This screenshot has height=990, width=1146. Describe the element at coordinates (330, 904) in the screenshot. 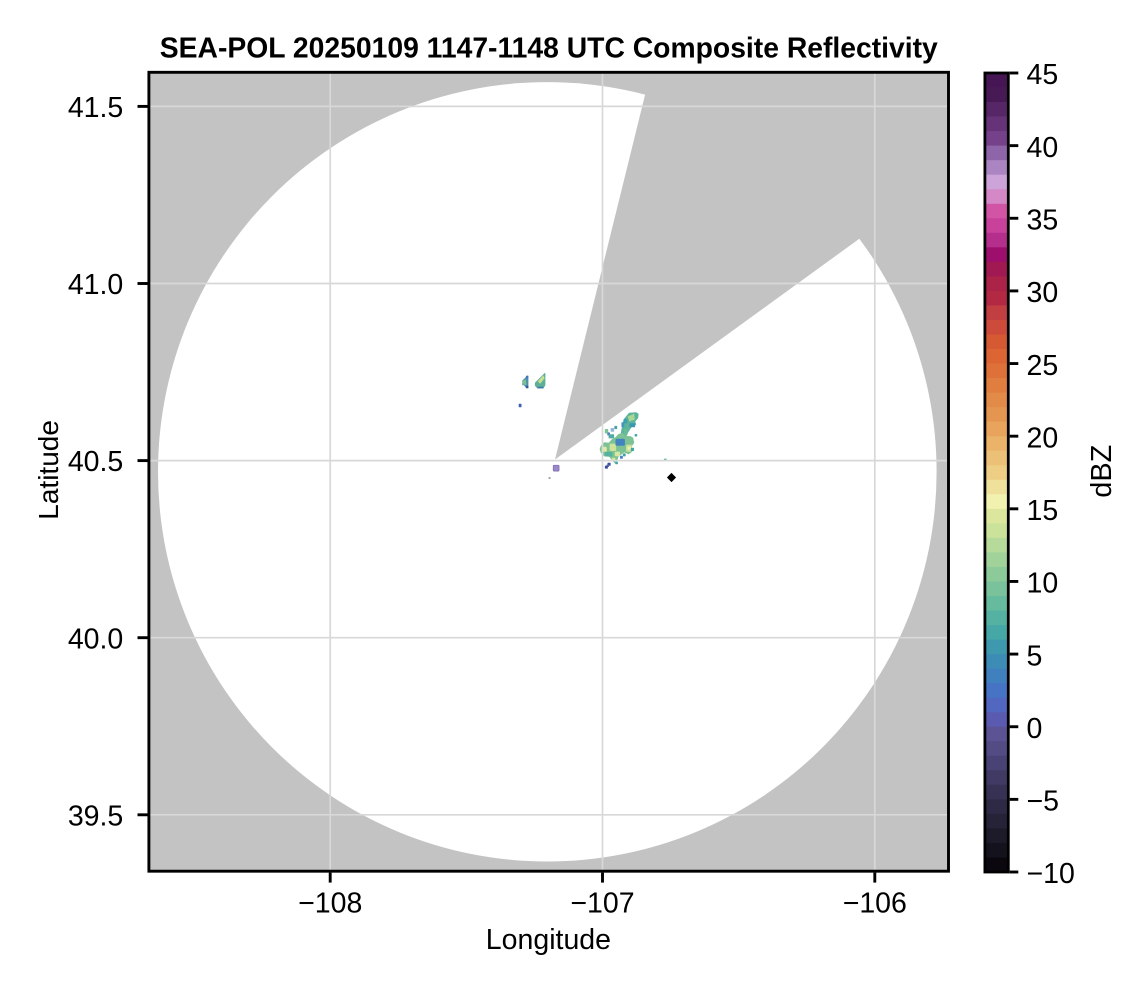

I see `svg-text: −108` at that location.